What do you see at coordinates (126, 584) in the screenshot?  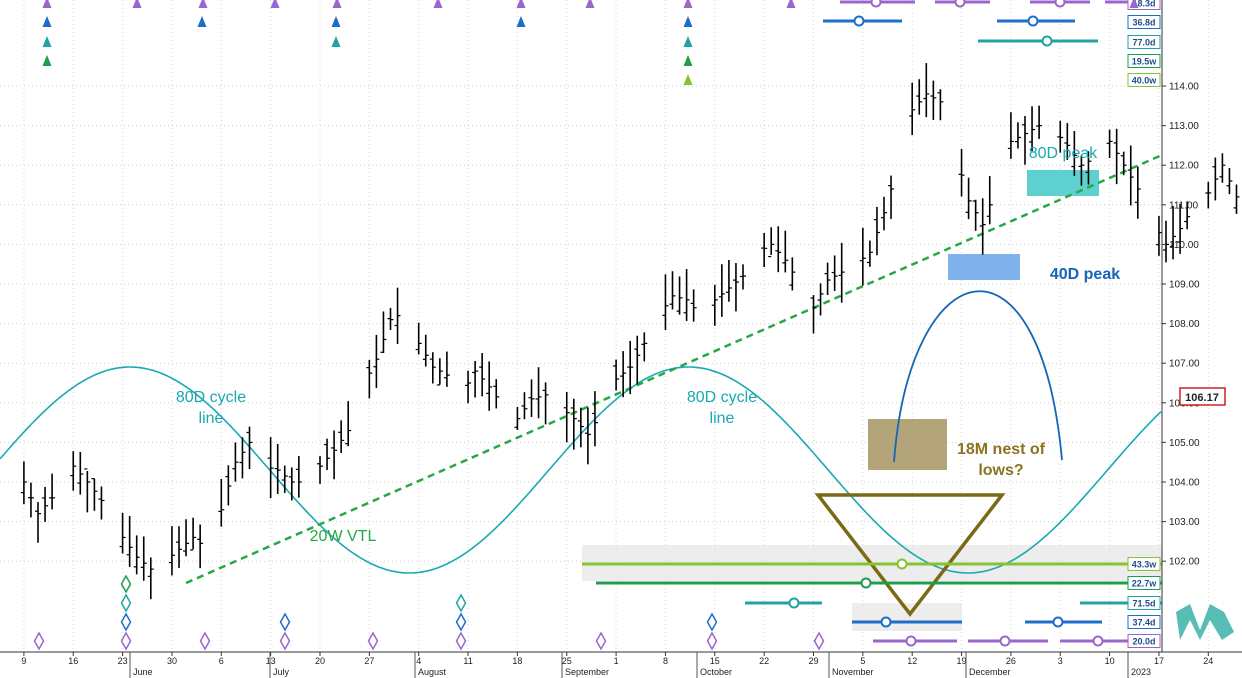 I see `cycle-diamond-22w` at bounding box center [126, 584].